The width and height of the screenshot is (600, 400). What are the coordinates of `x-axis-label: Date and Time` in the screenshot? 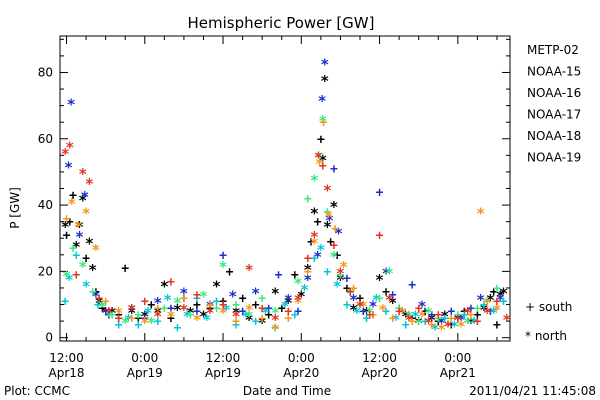 It's located at (287, 391).